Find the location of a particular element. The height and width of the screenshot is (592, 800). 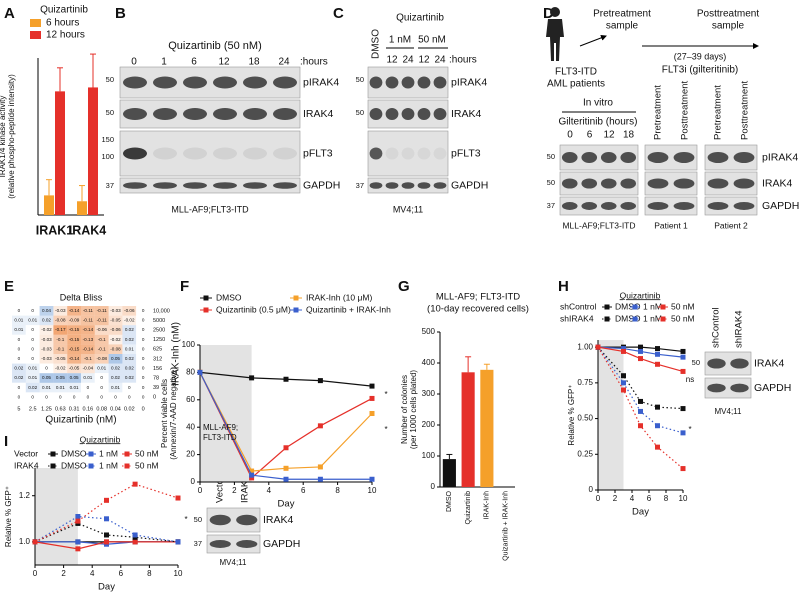

label: Pretreatment is located at coordinates (622, 14).